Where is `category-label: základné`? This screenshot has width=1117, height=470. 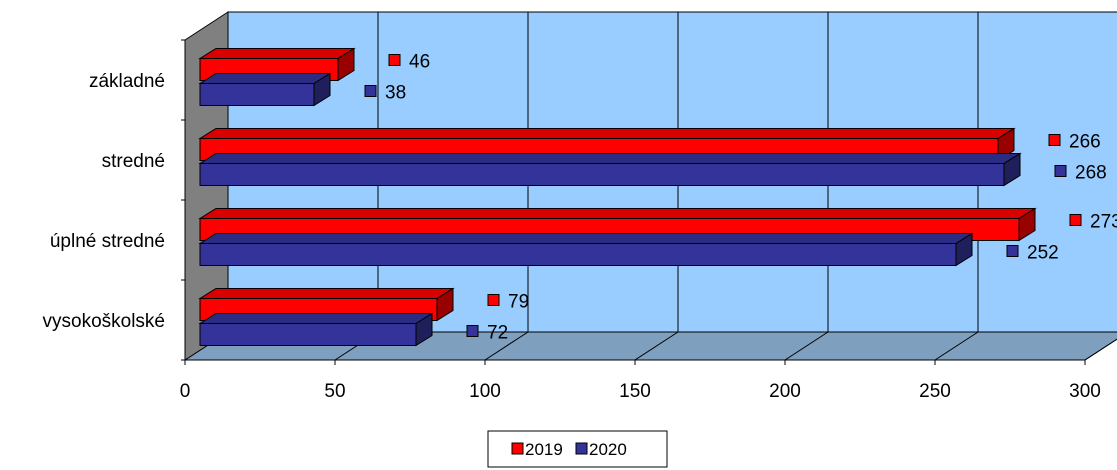 category-label: základné is located at coordinates (127, 81).